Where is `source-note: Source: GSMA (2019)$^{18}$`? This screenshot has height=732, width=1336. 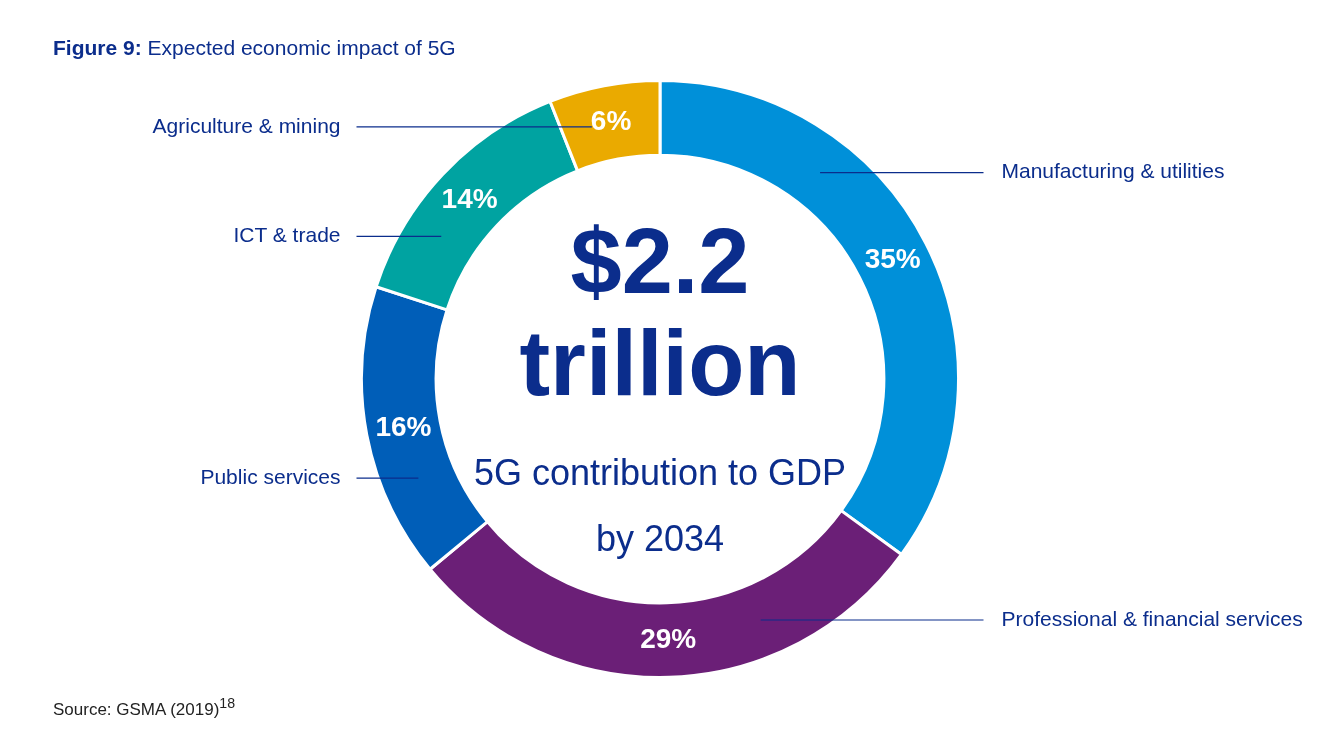 source-note: Source: GSMA (2019)$^{18}$ is located at coordinates (144, 707).